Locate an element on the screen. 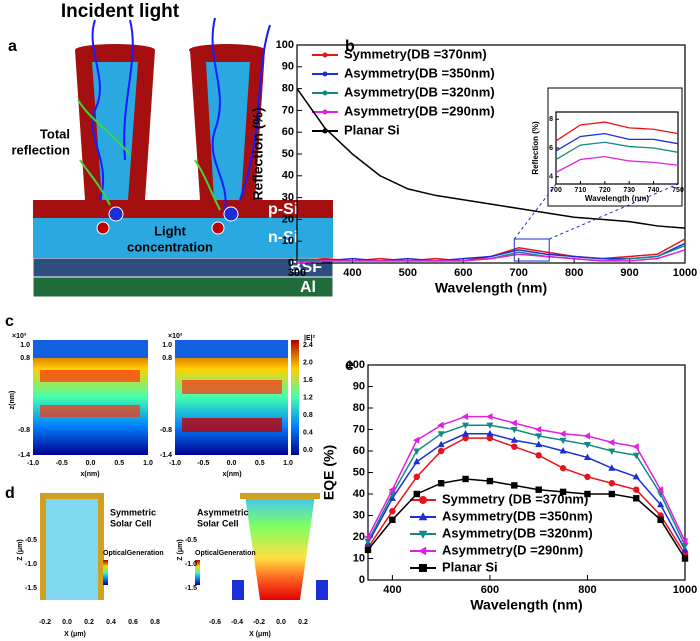 The height and width of the screenshot is (641, 700). legend-marker is located at coordinates (325, 93).